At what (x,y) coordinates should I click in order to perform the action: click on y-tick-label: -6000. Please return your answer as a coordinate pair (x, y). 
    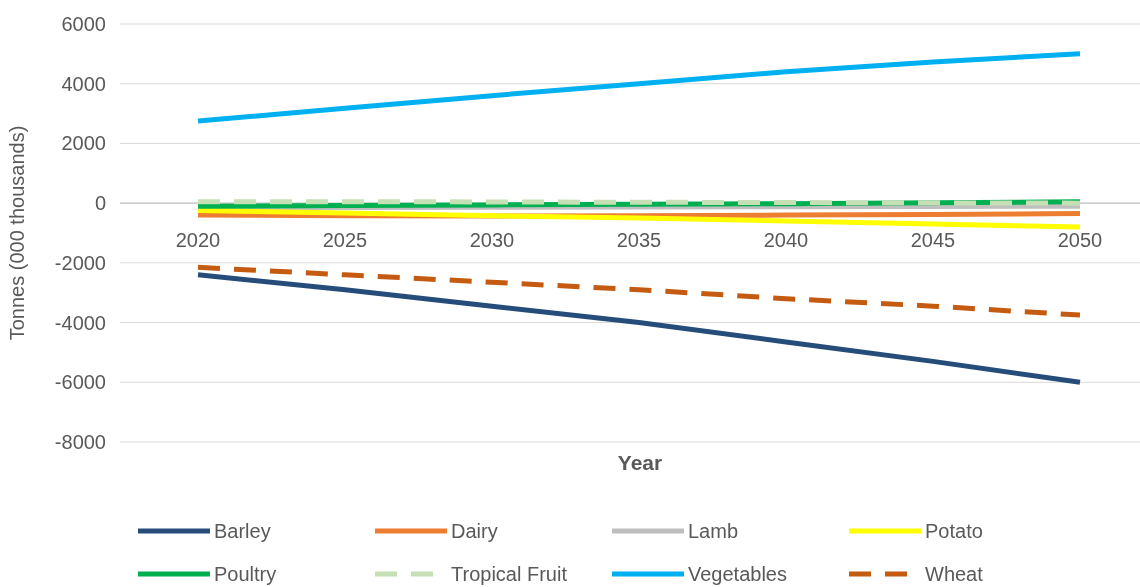
    Looking at the image, I should click on (80, 382).